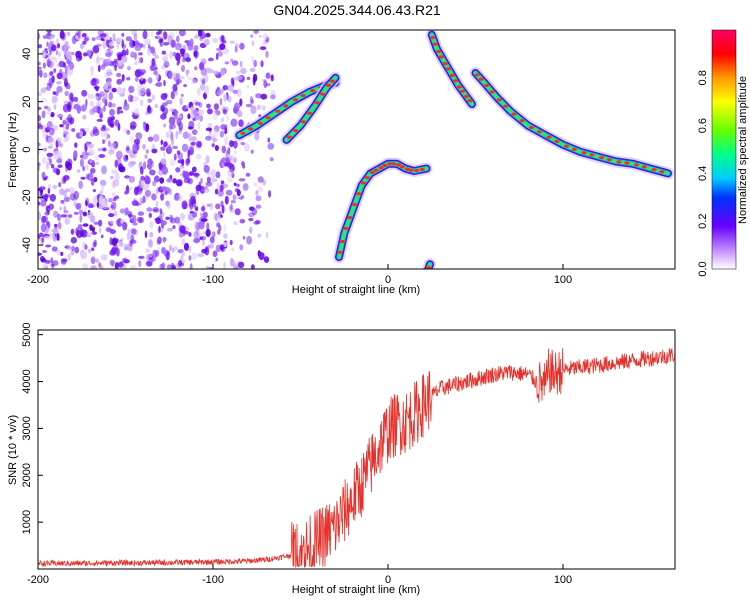 The height and width of the screenshot is (600, 750). I want to click on top-x-tick-label: -100, so click(213, 280).